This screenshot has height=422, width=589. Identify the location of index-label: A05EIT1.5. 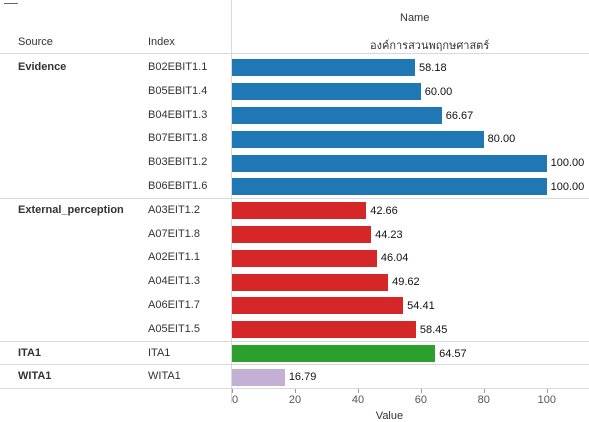
(174, 328).